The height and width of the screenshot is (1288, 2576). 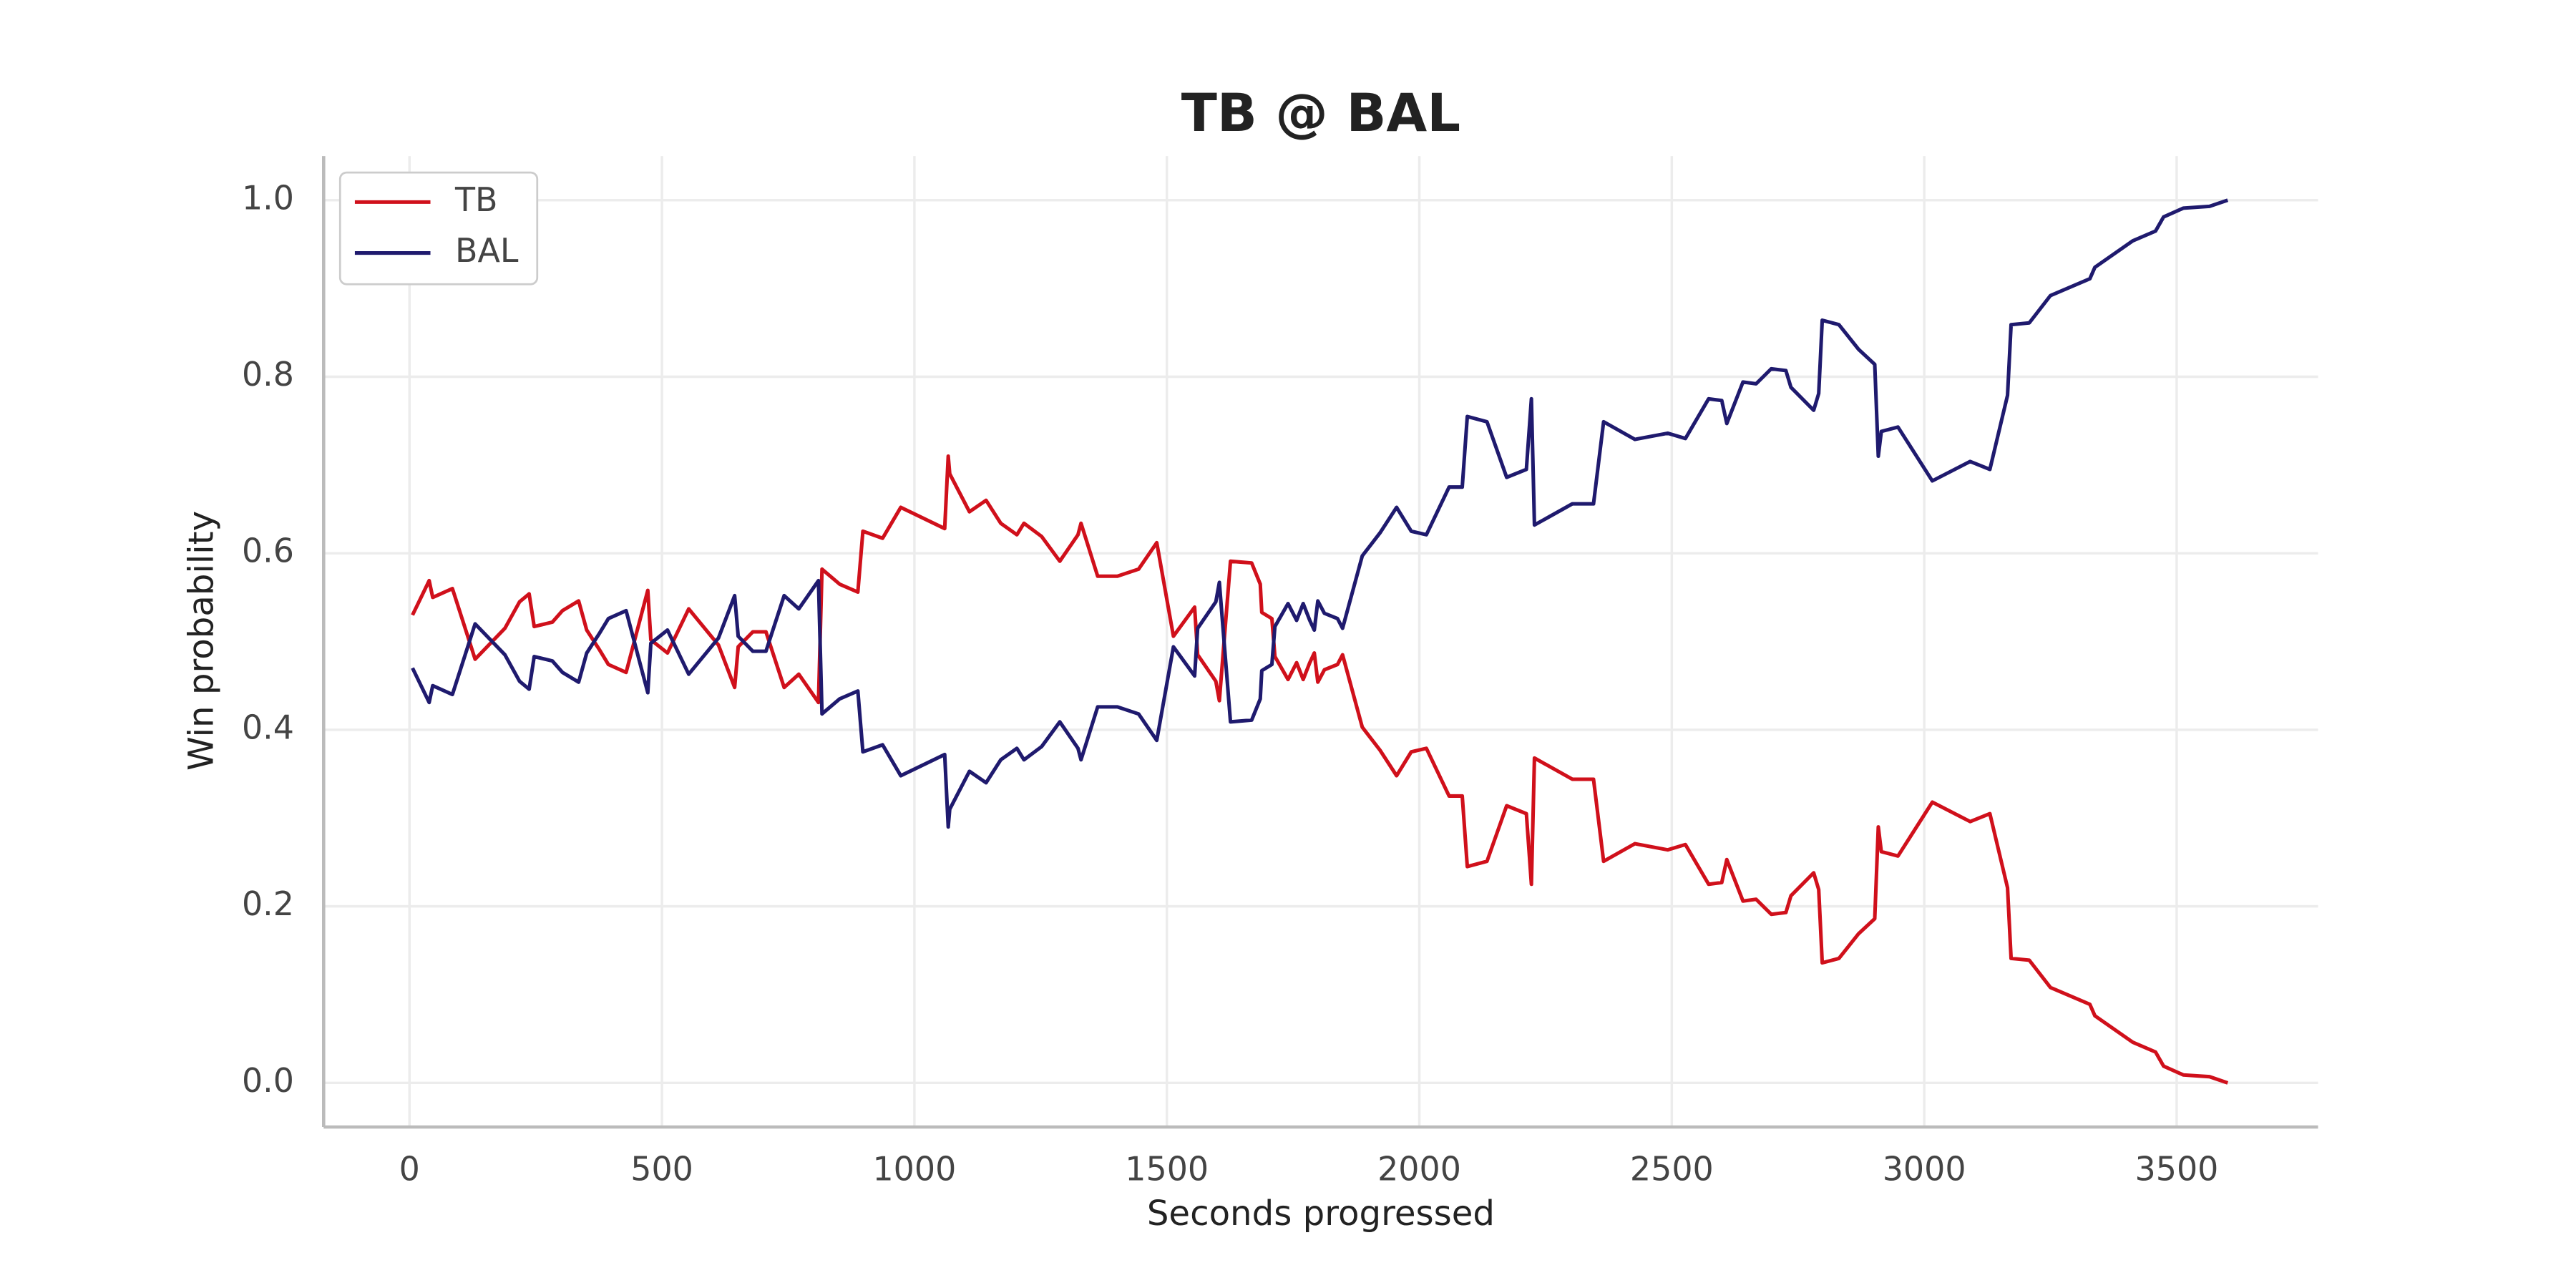 I want to click on chart-title: TB @ BAL, so click(x=1320, y=113).